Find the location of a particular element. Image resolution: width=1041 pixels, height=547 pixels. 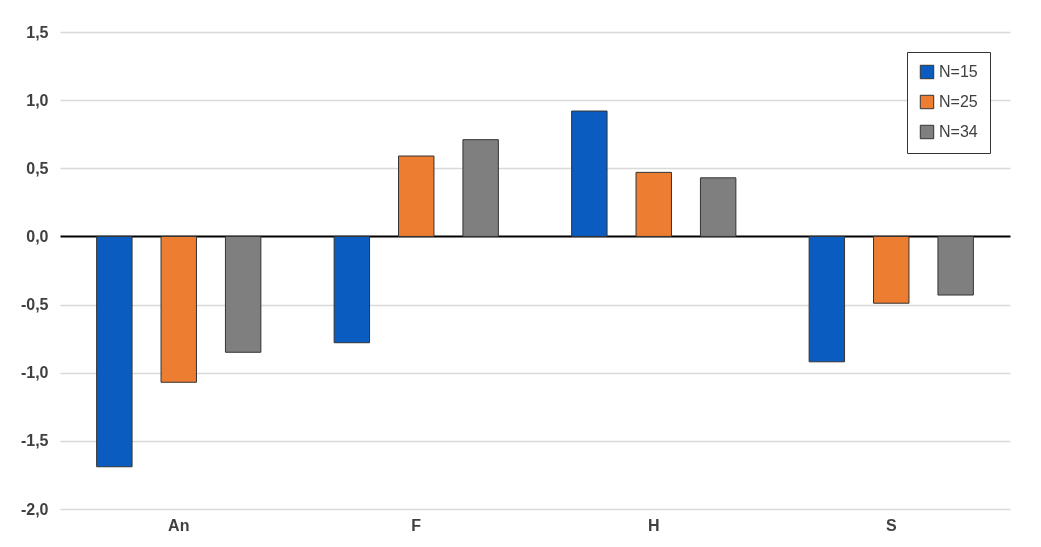

x-tick-label: F is located at coordinates (416, 525).